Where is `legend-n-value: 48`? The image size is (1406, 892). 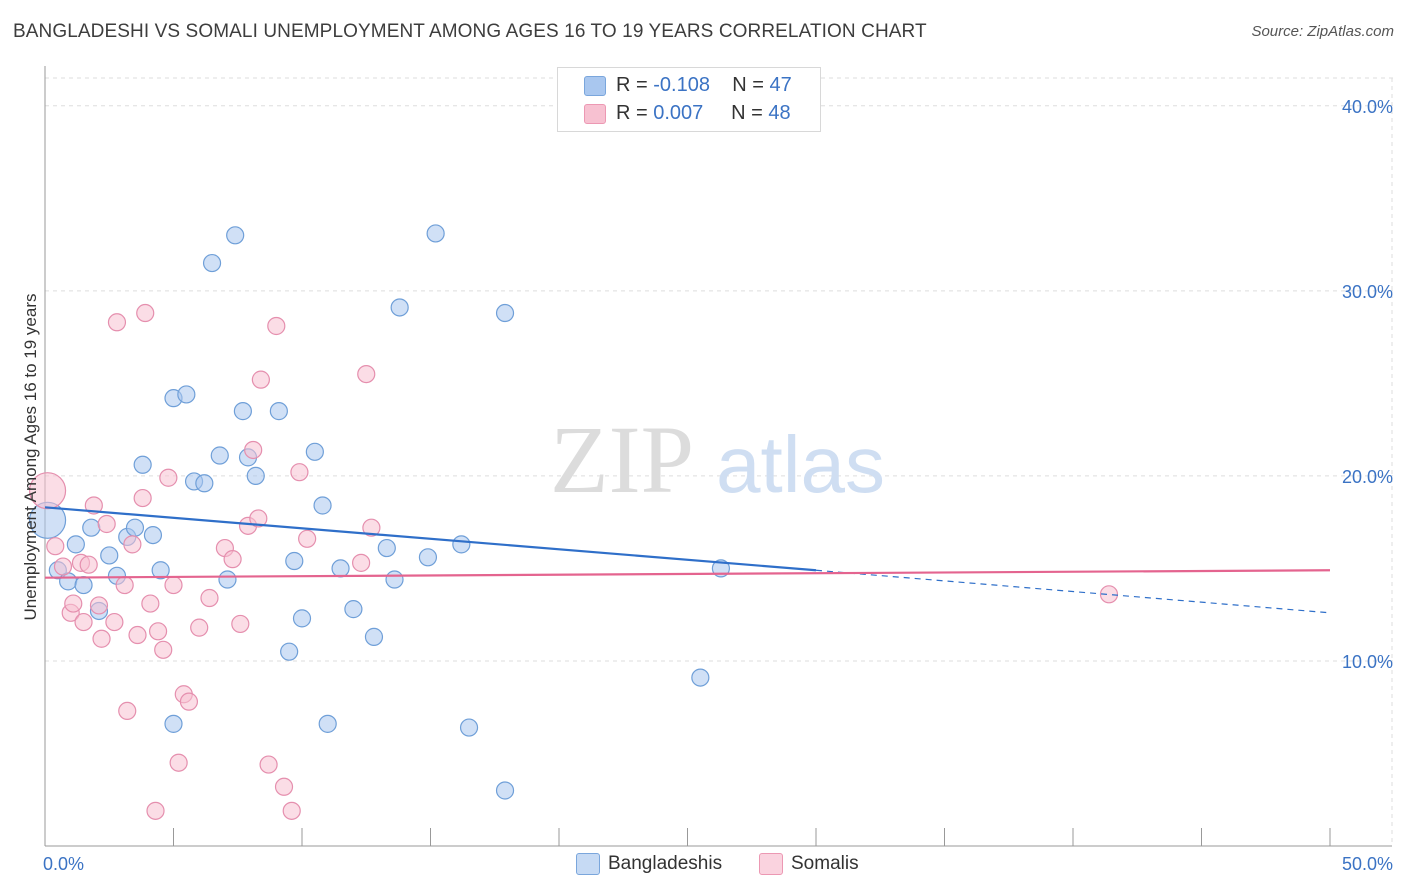 legend-n-value: 48 is located at coordinates (779, 113).